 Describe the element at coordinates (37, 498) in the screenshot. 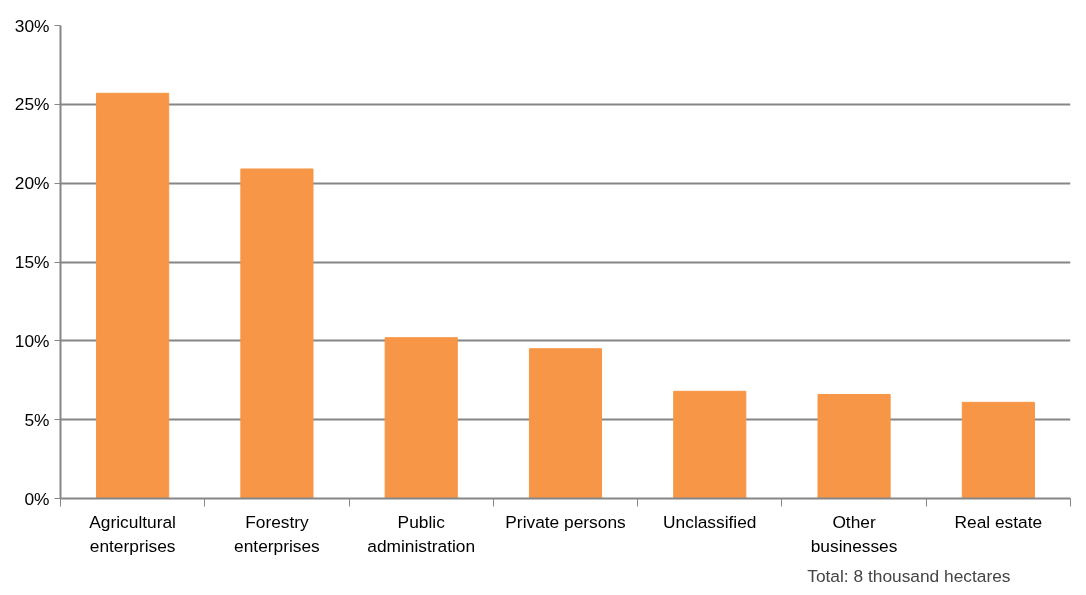

I see `y-tick-label: 0%` at that location.